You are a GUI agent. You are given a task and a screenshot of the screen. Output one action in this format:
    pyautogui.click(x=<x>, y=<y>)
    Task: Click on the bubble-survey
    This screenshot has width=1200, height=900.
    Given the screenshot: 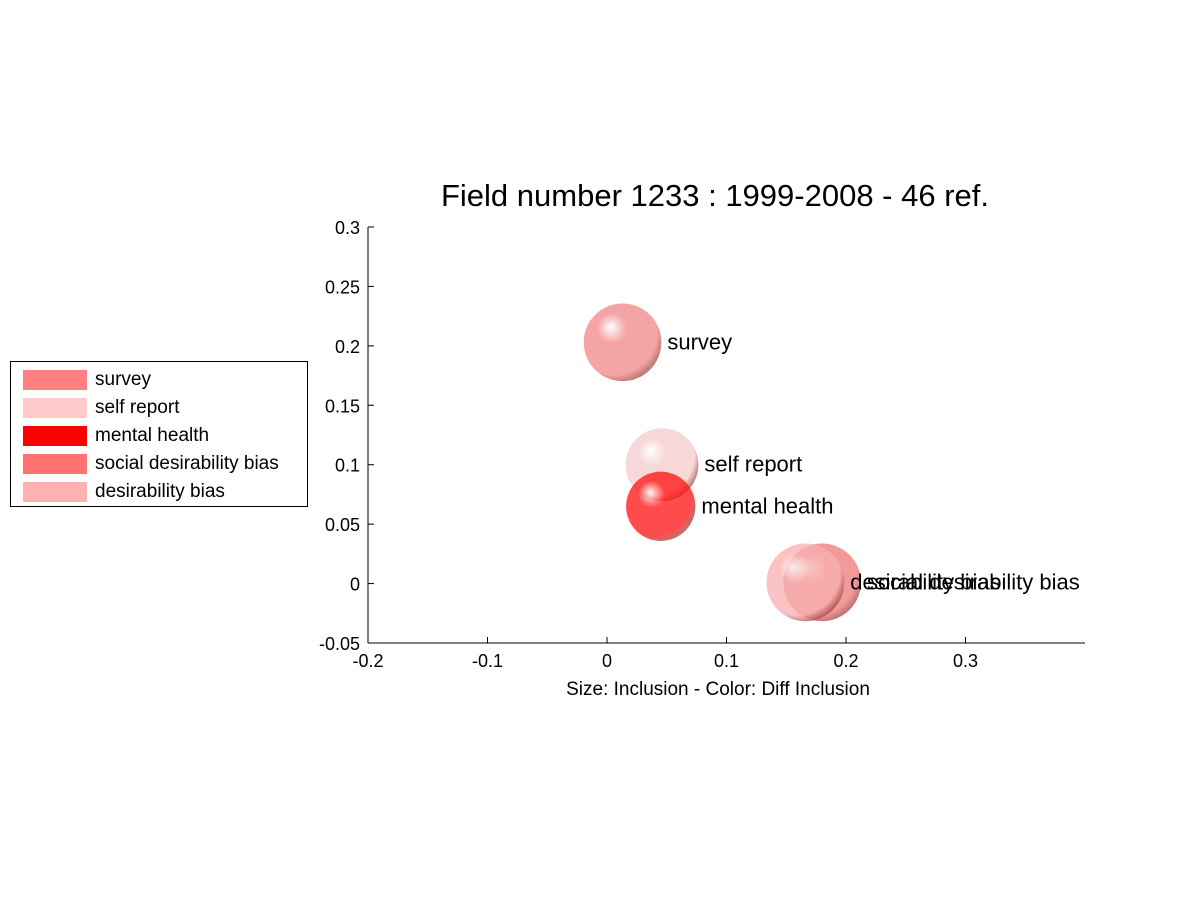 What is the action you would take?
    pyautogui.click(x=622, y=342)
    